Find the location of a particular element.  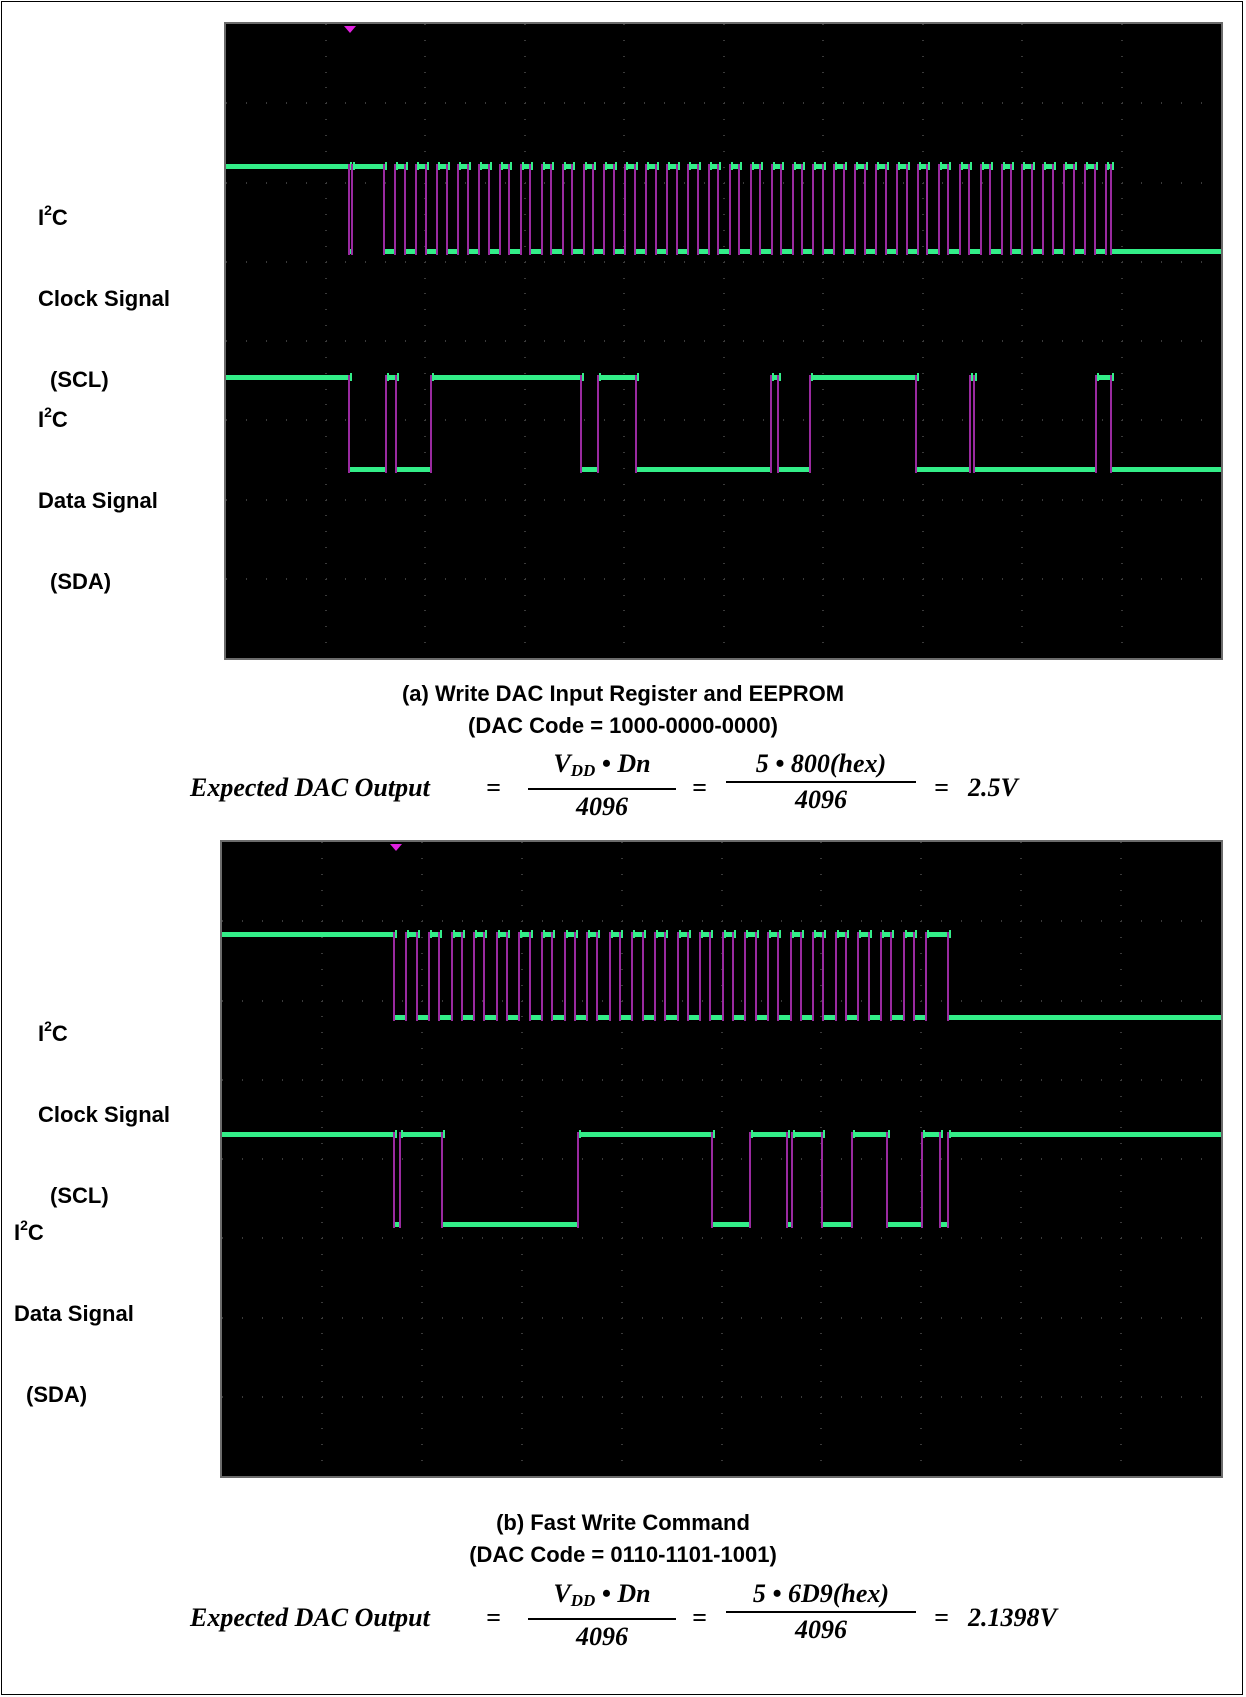

equation-a-lhs: Expected DAC Output is located at coordinates (310, 787).